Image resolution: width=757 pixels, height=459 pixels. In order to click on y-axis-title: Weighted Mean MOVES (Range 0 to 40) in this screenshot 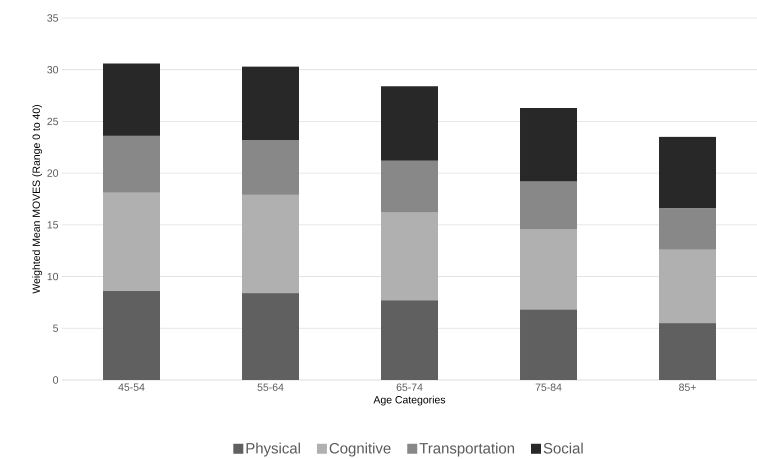, I will do `click(37, 199)`.